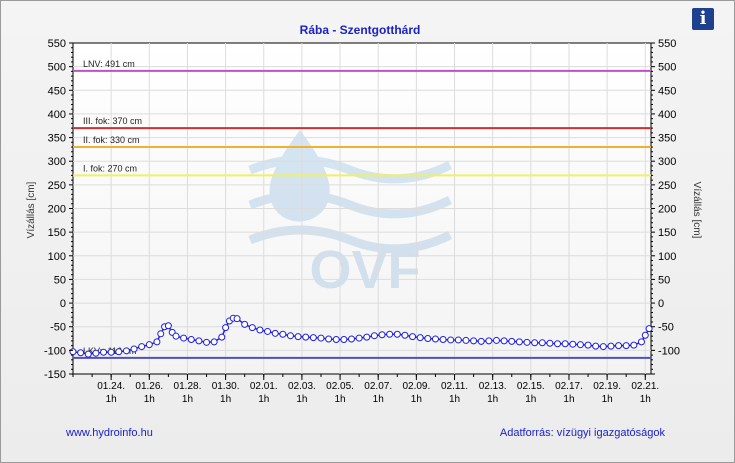 The height and width of the screenshot is (463, 735). Describe the element at coordinates (188, 386) in the screenshot. I see `x-tick-label-date: 01.28.` at that location.